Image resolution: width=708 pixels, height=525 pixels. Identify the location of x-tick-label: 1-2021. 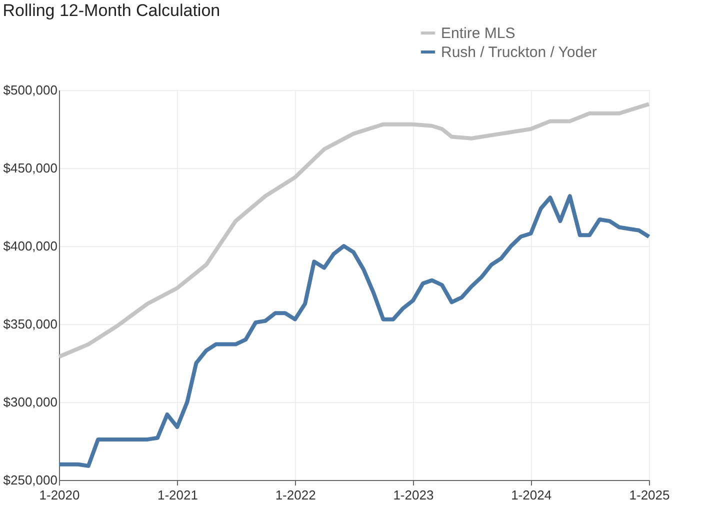
(177, 495).